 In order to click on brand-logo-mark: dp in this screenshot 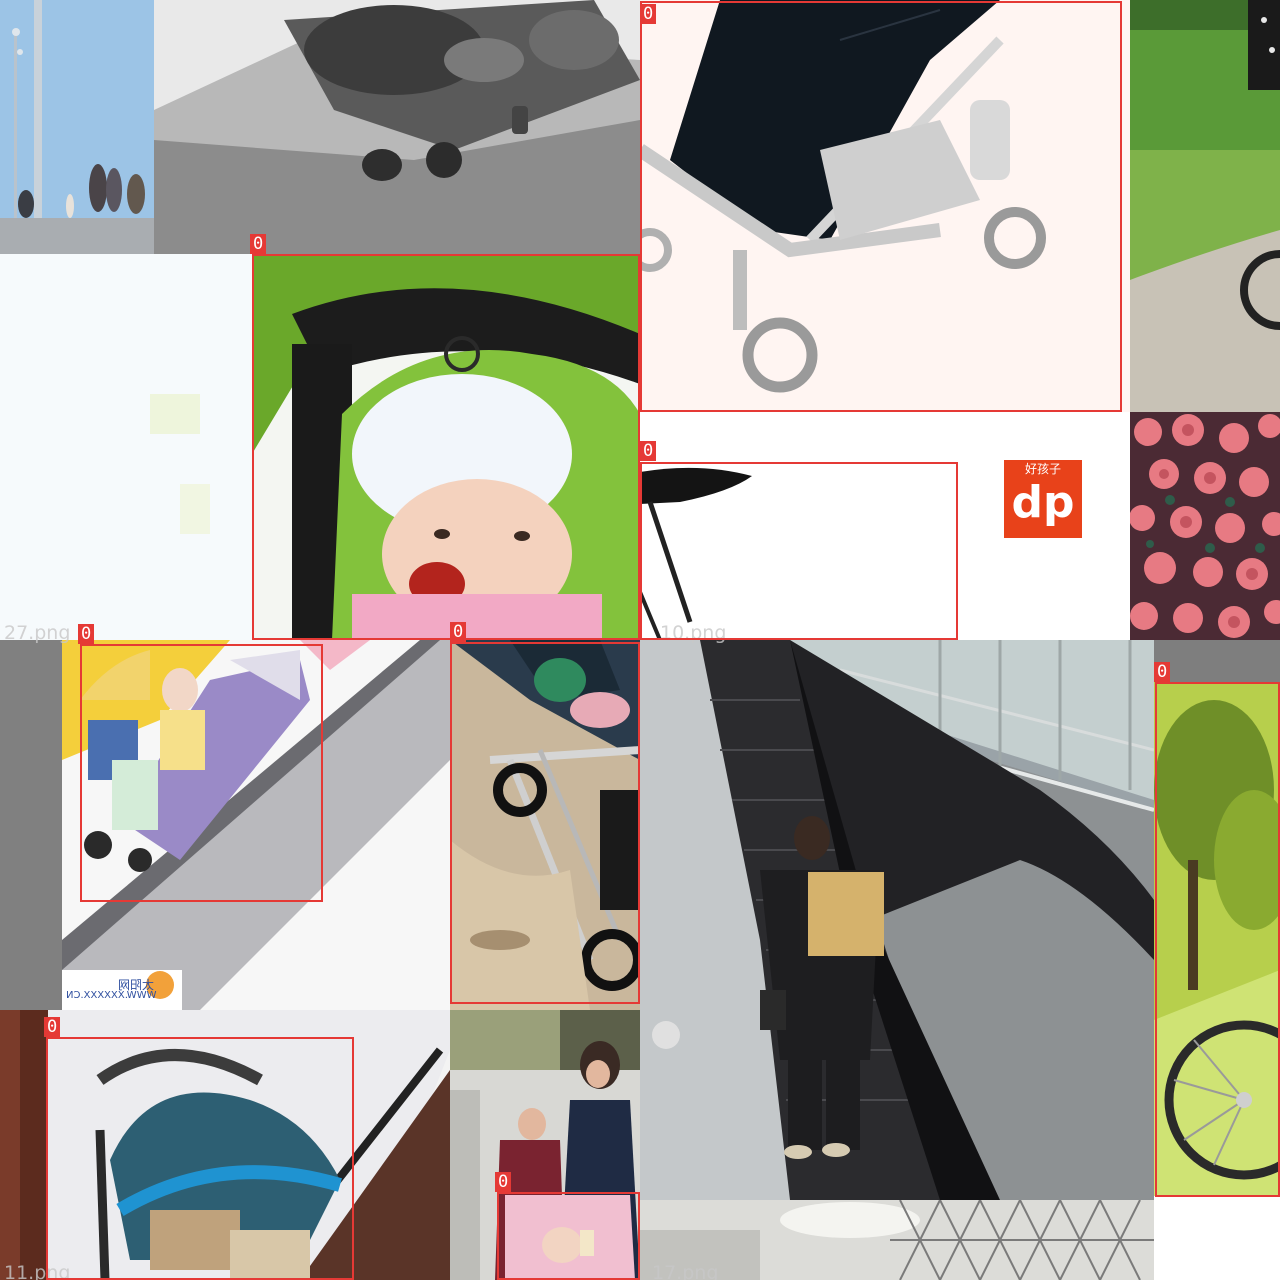, I will do `click(1043, 502)`.